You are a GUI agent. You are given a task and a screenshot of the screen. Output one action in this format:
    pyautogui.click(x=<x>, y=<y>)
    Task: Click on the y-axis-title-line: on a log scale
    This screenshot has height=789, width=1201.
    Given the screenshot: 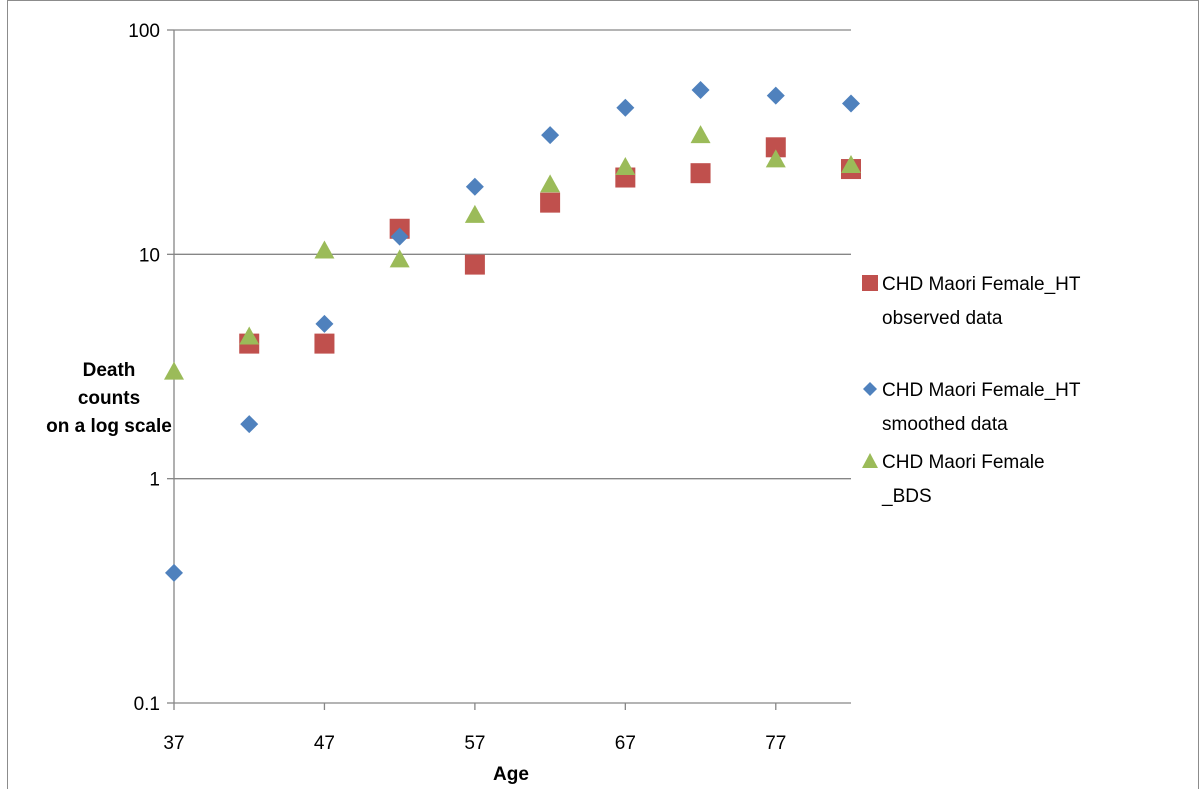 What is the action you would take?
    pyautogui.click(x=109, y=426)
    